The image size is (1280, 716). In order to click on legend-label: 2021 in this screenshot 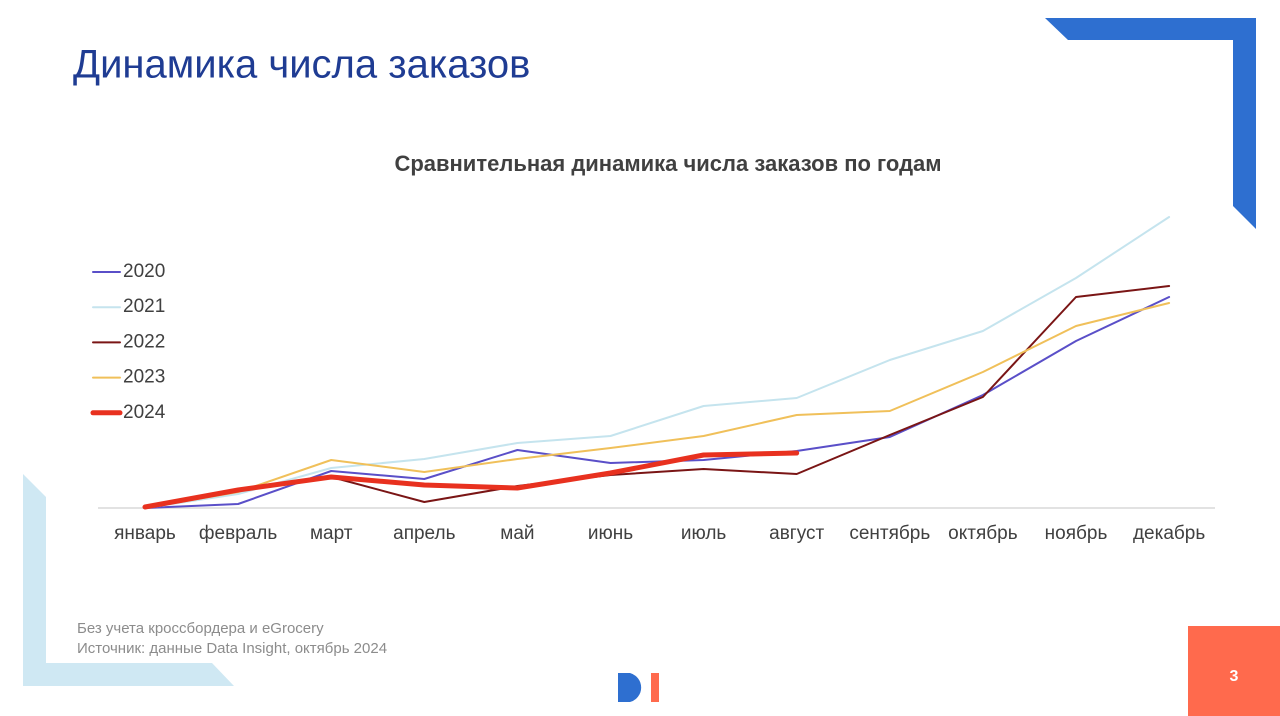, I will do `click(144, 306)`.